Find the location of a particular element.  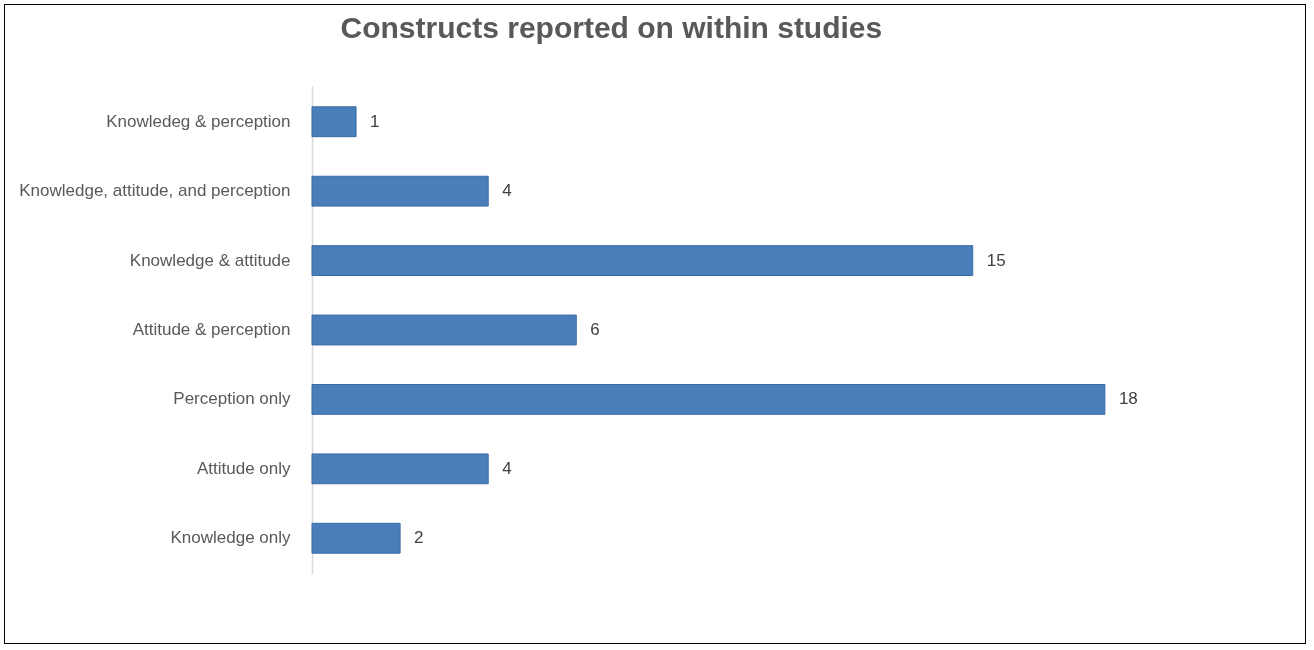

y-tick-label: Knowledge, attitude, and perception is located at coordinates (155, 191).